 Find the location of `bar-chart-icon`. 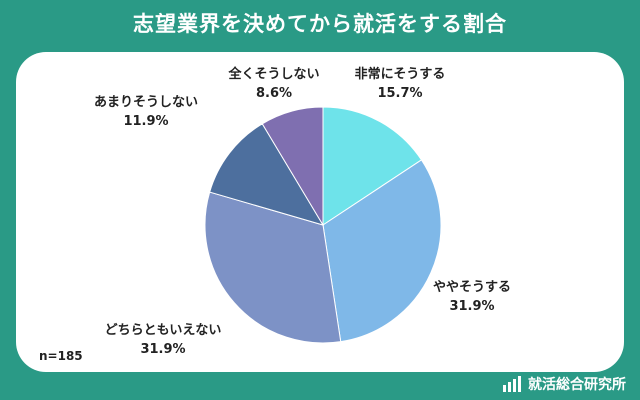

bar-chart-icon is located at coordinates (512, 384).